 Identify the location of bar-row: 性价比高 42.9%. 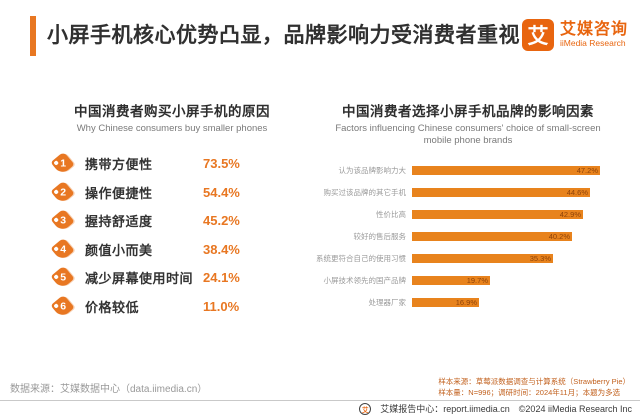
(468, 215).